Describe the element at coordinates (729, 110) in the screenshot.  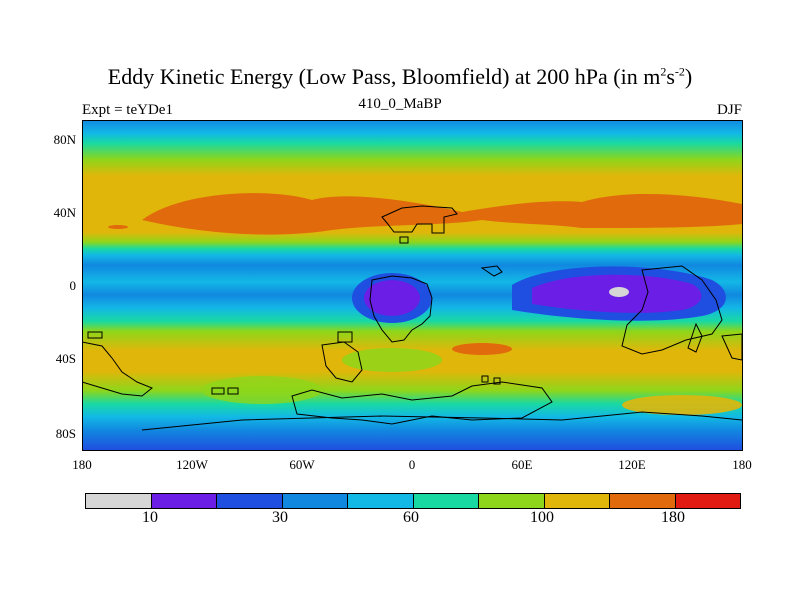
I see `season-label: DJF` at that location.